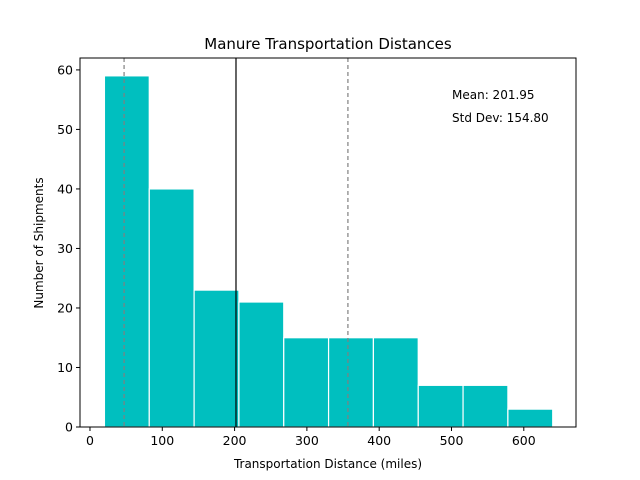 This screenshot has height=480, width=640. Describe the element at coordinates (235, 440) in the screenshot. I see `x-tick-label: 200` at that location.